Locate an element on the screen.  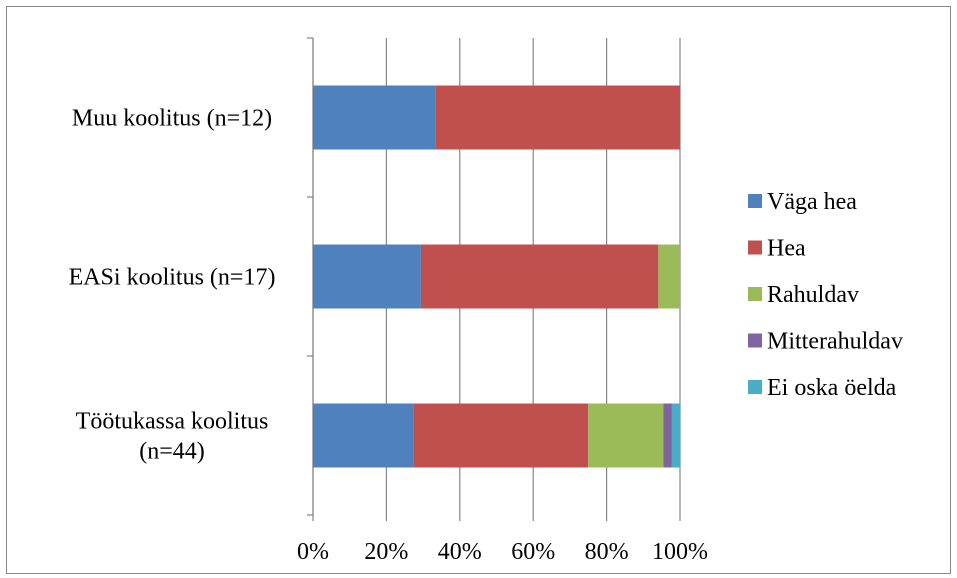
value-axis-tick-label: 60% is located at coordinates (533, 552).